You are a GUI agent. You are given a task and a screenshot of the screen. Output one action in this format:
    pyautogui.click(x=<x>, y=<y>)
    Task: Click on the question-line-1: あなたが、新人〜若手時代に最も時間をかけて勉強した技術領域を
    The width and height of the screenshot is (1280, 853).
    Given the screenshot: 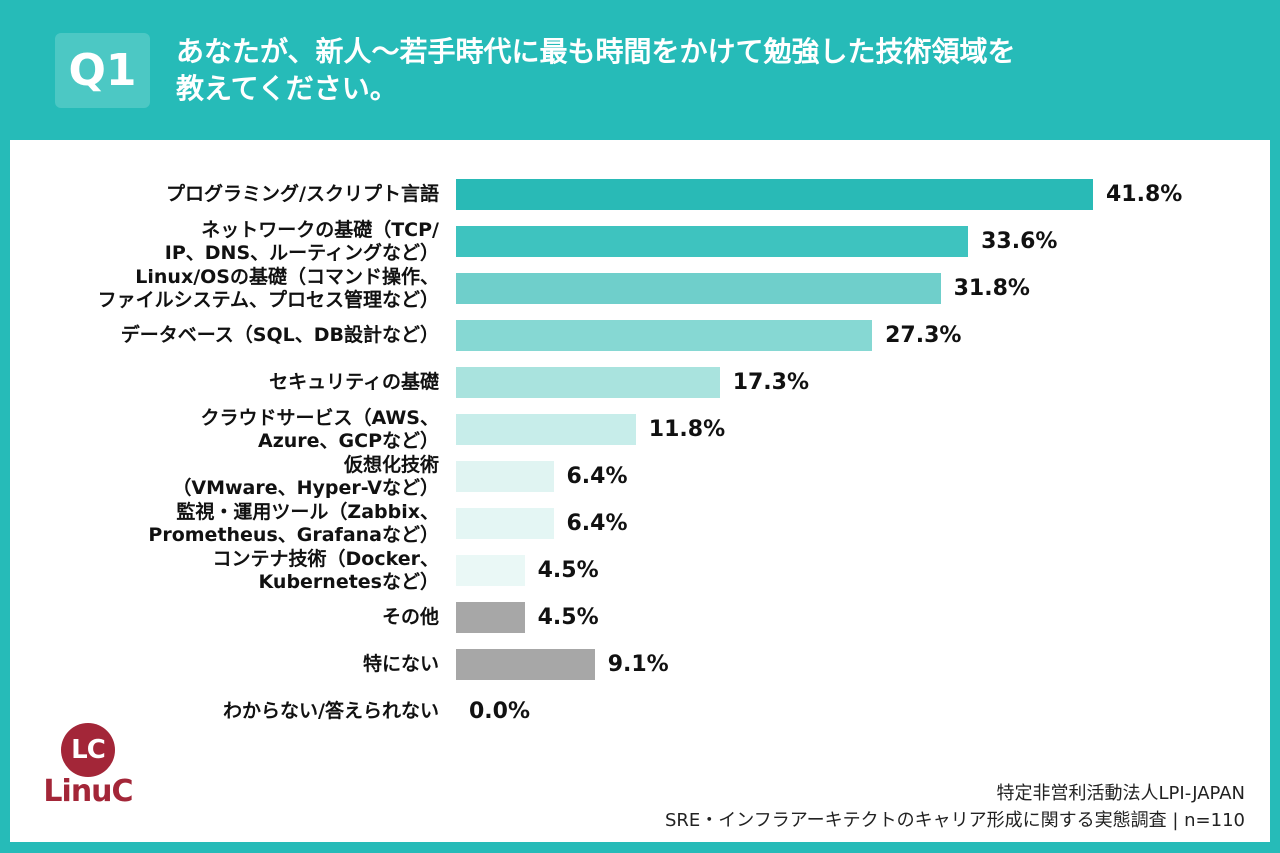 What is the action you would take?
    pyautogui.click(x=596, y=51)
    